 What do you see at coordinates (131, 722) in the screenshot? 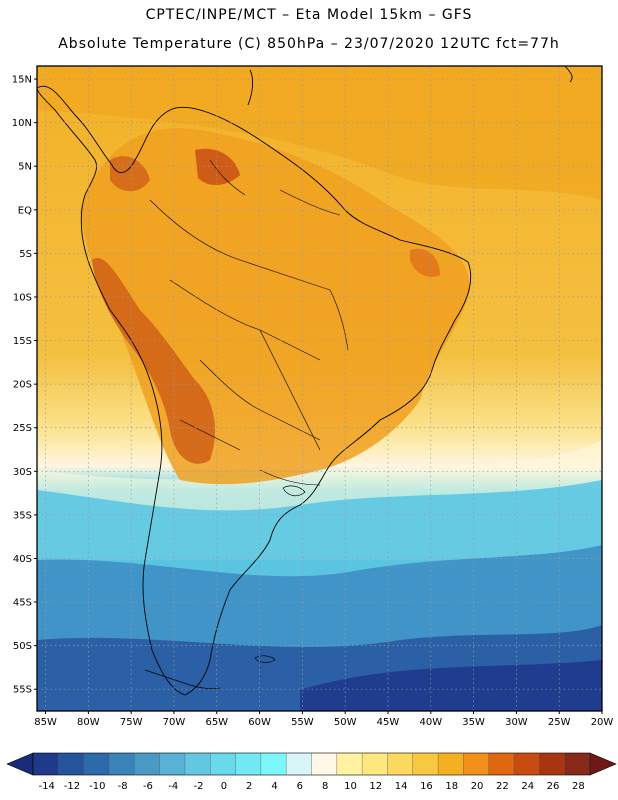
I see `lon-label: 75W` at bounding box center [131, 722].